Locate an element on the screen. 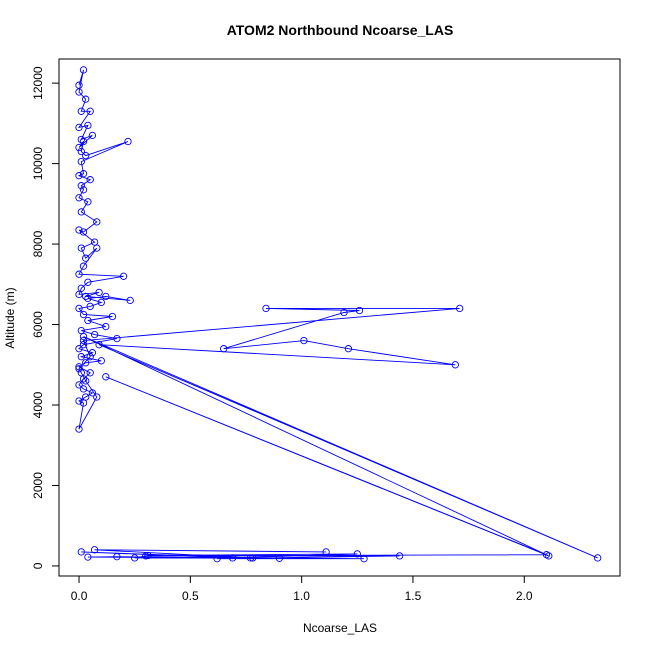  x-axis-label: Ncoarse_LAS is located at coordinates (340, 628).